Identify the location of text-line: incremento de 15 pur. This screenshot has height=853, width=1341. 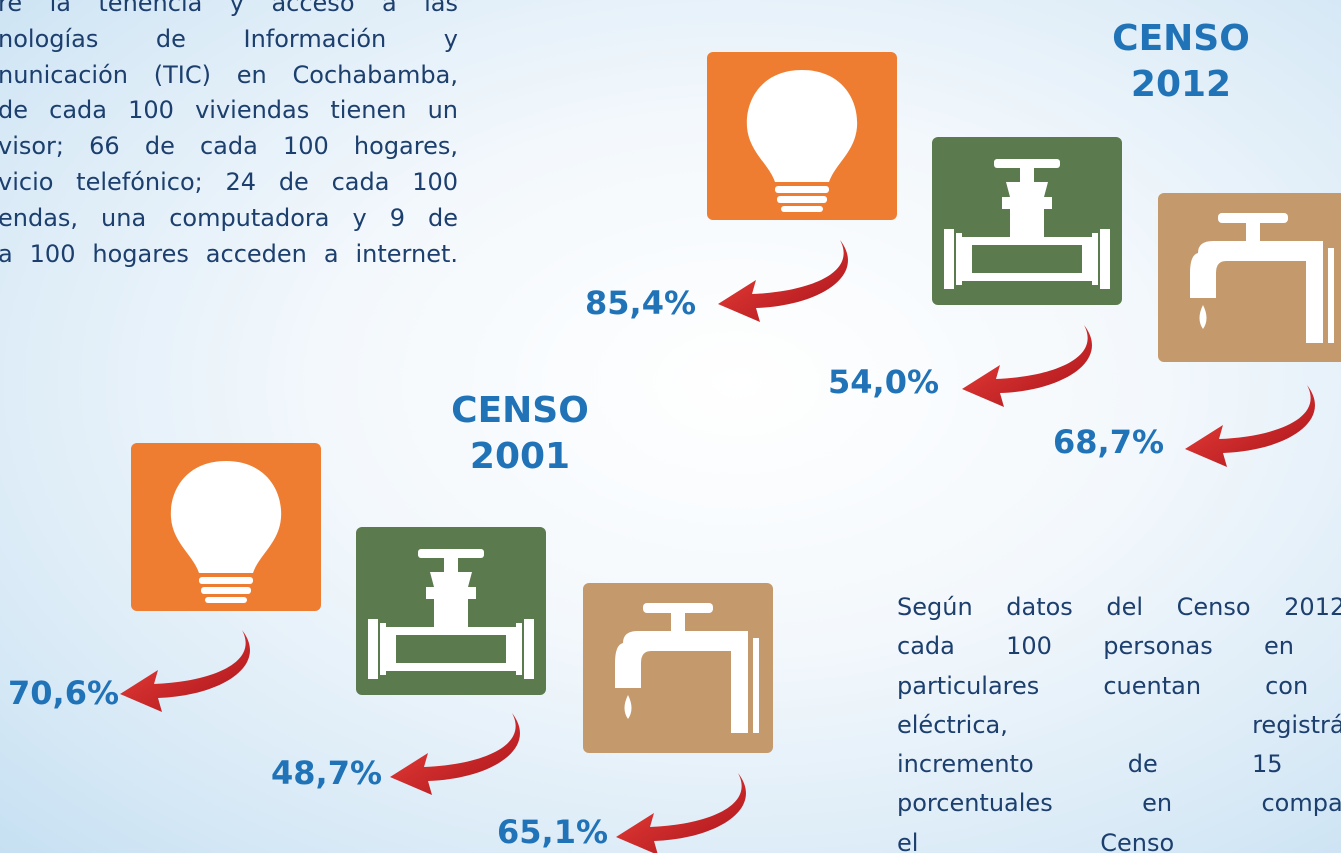
(1119, 764).